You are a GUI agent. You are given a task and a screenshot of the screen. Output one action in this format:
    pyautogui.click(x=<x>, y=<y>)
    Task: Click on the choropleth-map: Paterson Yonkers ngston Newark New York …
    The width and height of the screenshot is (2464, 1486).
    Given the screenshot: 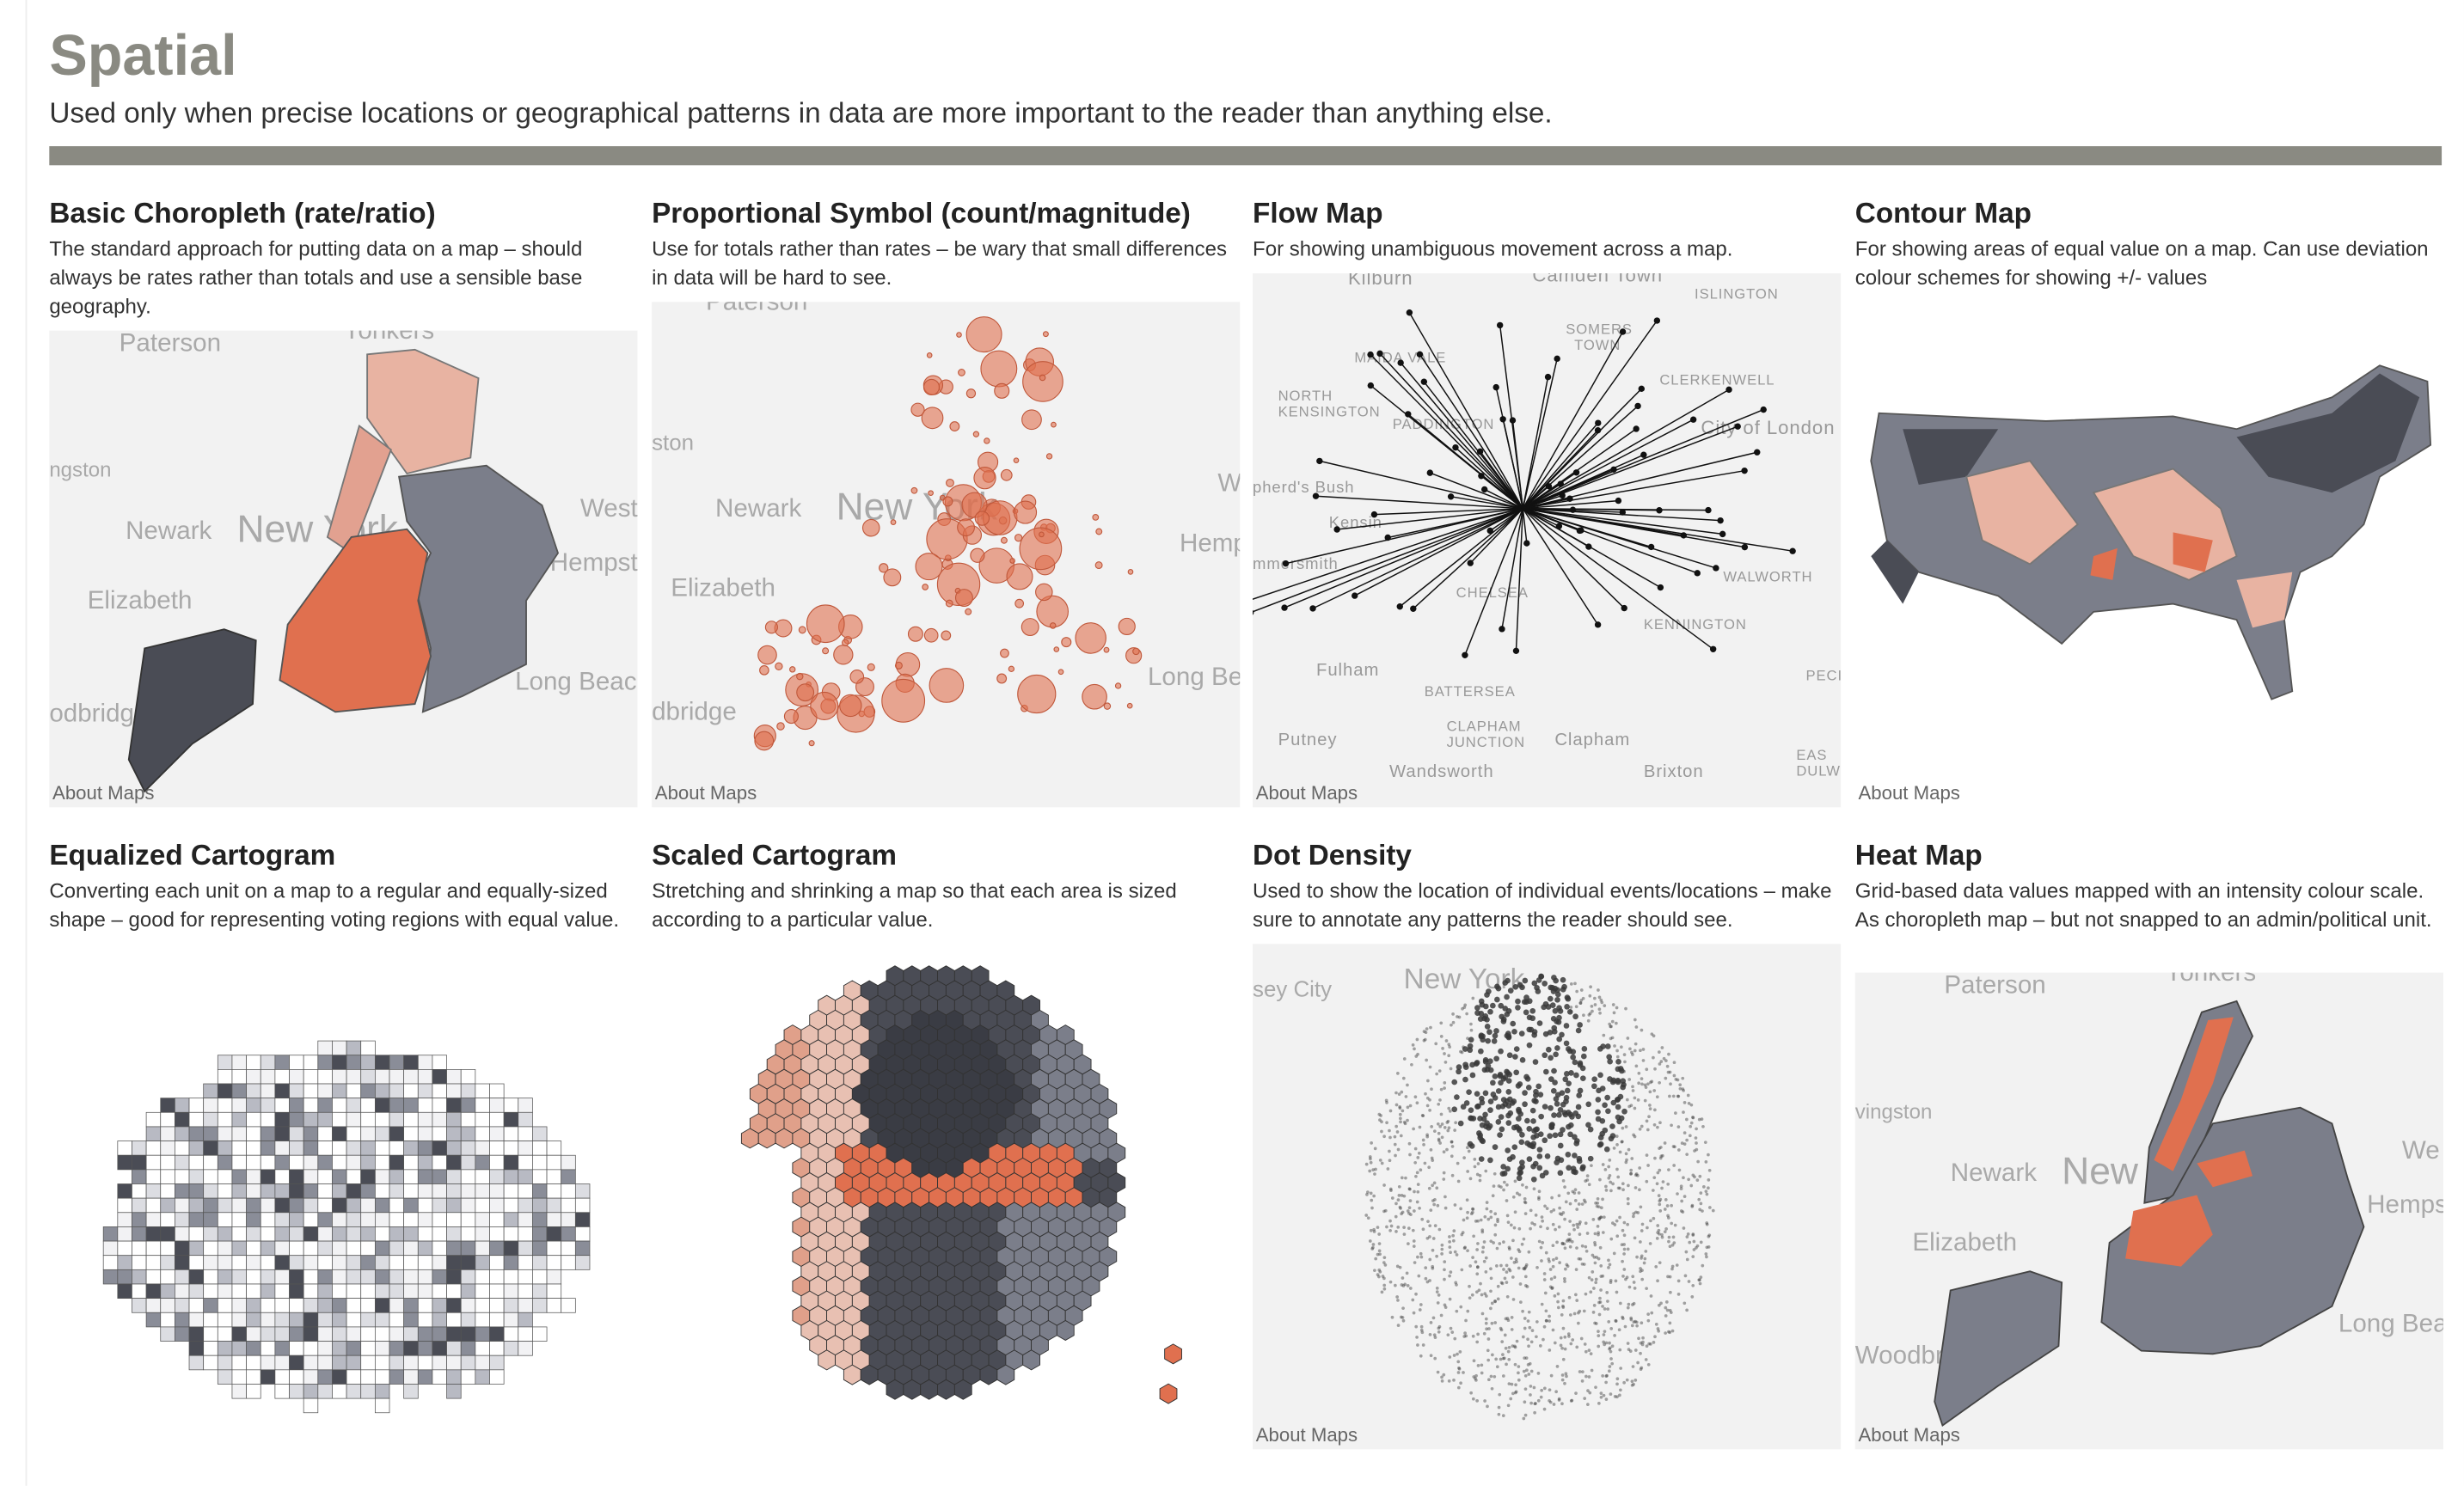 What is the action you would take?
    pyautogui.click(x=343, y=569)
    